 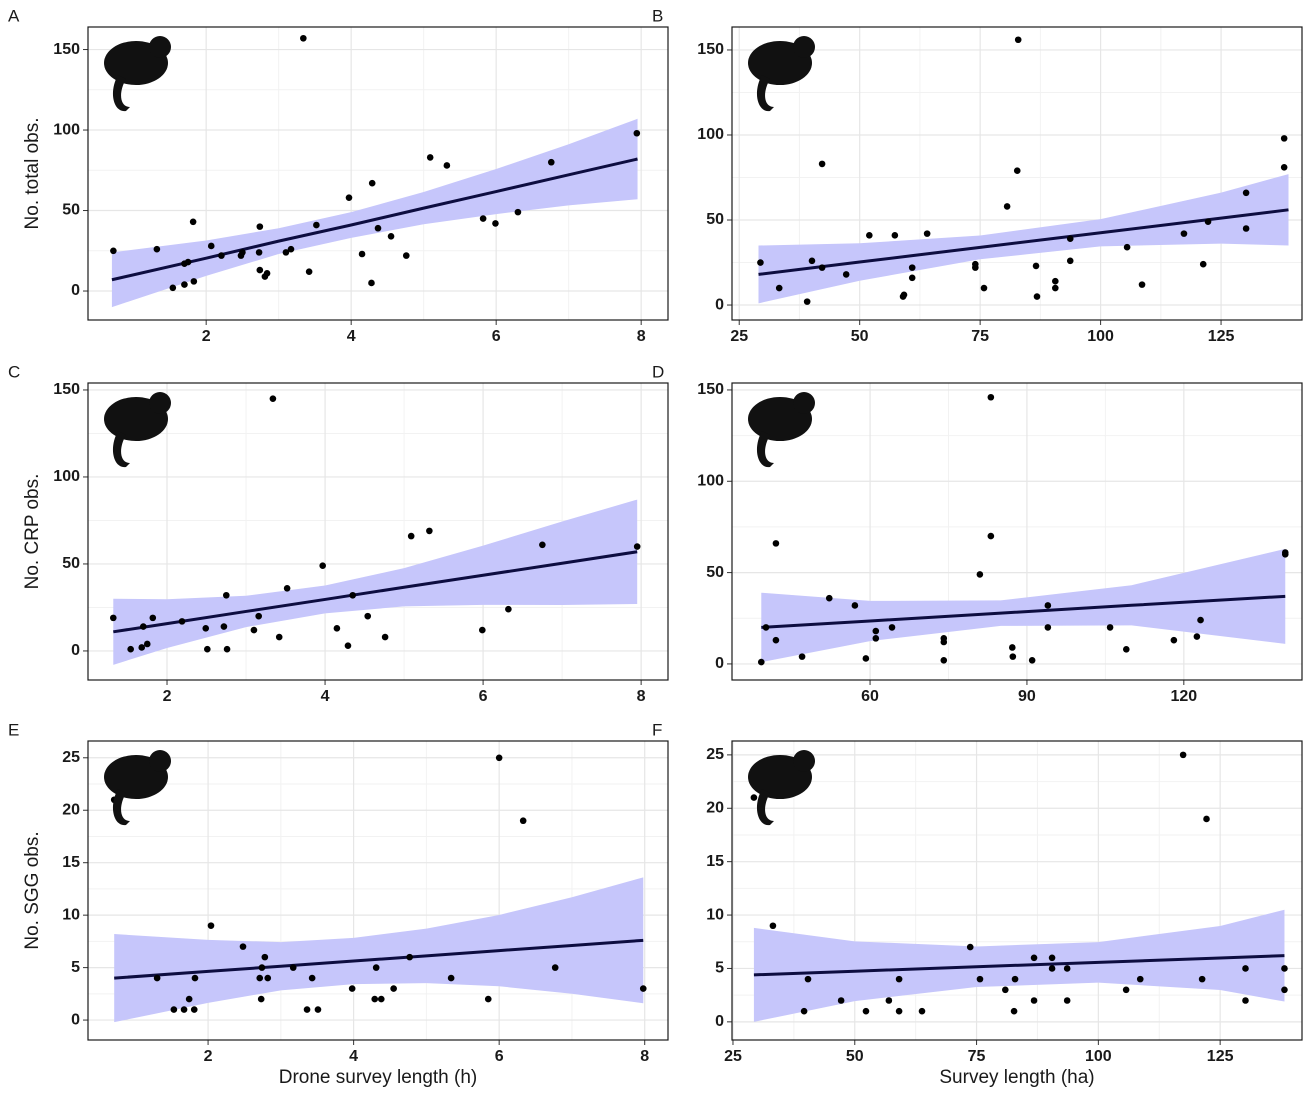 What do you see at coordinates (1220, 1056) in the screenshot?
I see `x-tick-label: 125` at bounding box center [1220, 1056].